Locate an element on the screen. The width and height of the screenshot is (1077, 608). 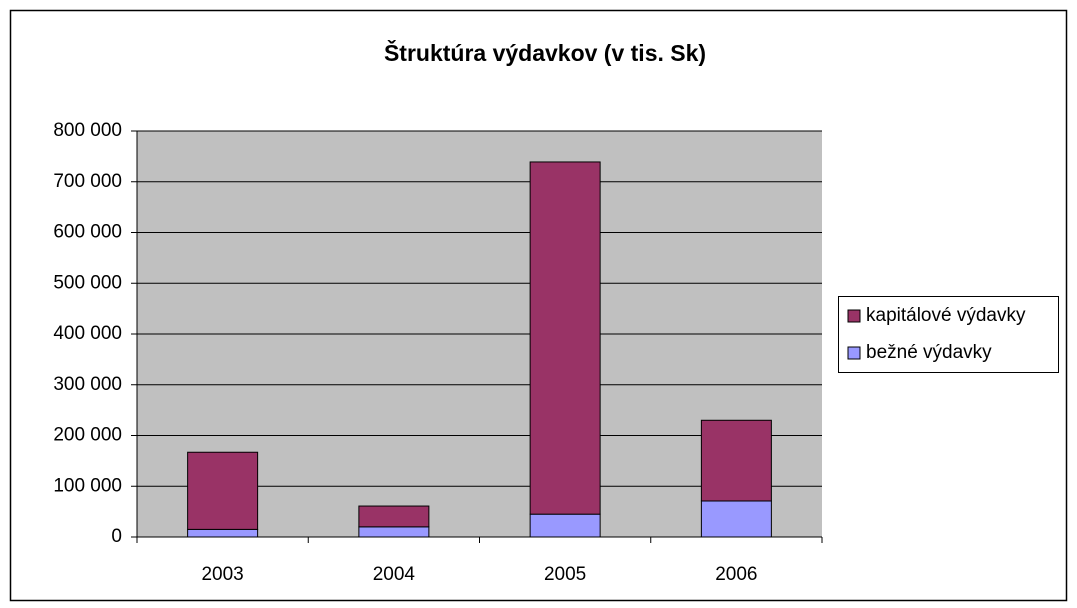
x-tick-label: 2005 is located at coordinates (565, 574).